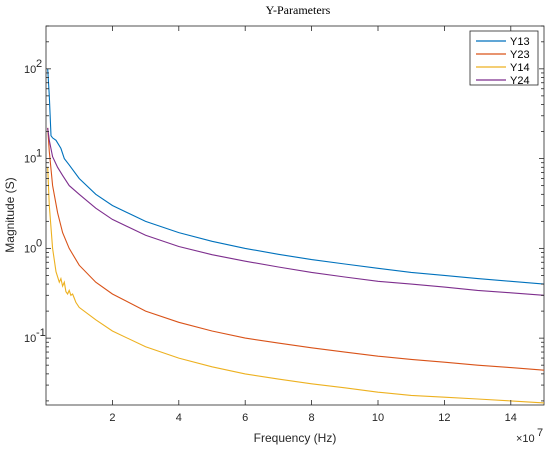 This screenshot has height=451, width=550. Describe the element at coordinates (378, 418) in the screenshot. I see `x-tick-label: 10` at that location.